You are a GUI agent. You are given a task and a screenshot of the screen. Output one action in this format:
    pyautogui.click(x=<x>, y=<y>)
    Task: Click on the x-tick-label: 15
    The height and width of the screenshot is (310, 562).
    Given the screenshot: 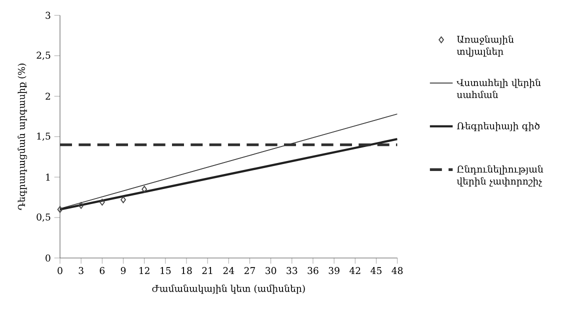 What is the action you would take?
    pyautogui.click(x=165, y=270)
    